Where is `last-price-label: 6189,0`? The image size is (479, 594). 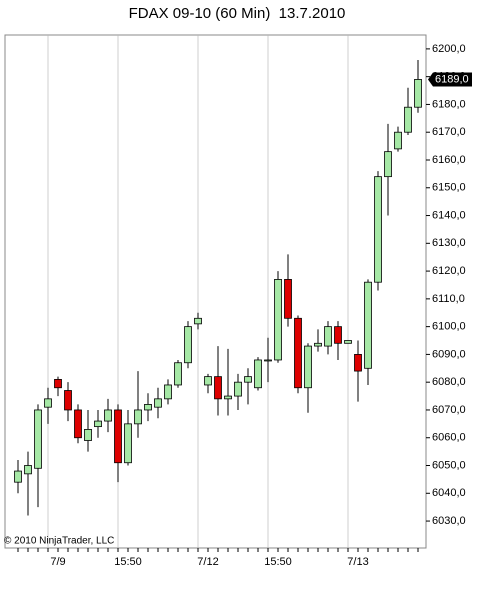
last-price-label: 6189,0 is located at coordinates (452, 79).